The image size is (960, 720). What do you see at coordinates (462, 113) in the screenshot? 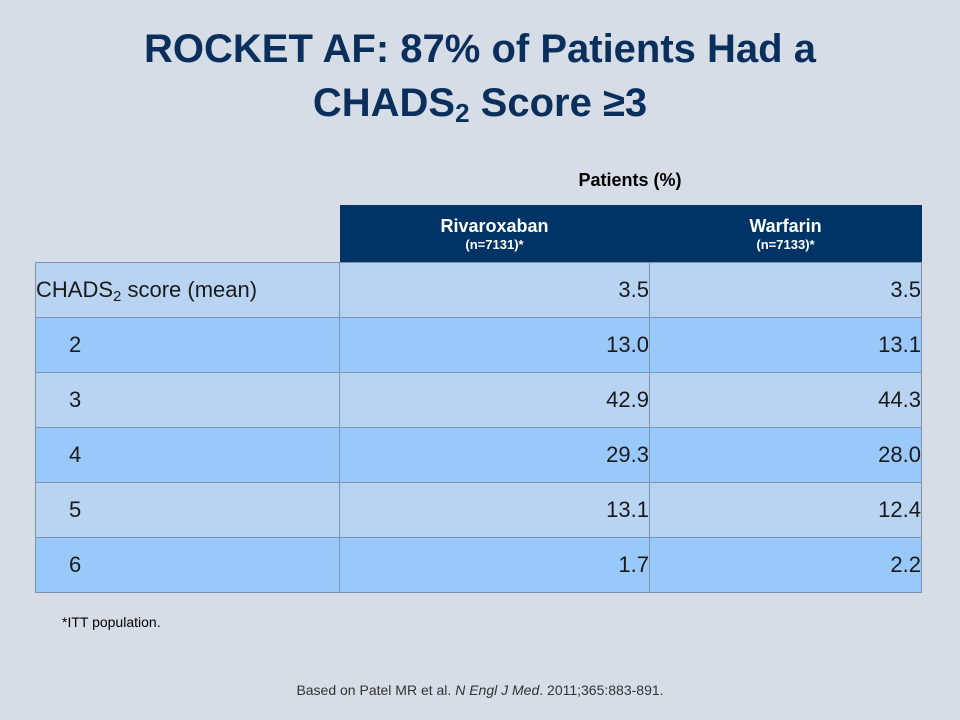
I see `title-chads-subscript: 2` at bounding box center [462, 113].